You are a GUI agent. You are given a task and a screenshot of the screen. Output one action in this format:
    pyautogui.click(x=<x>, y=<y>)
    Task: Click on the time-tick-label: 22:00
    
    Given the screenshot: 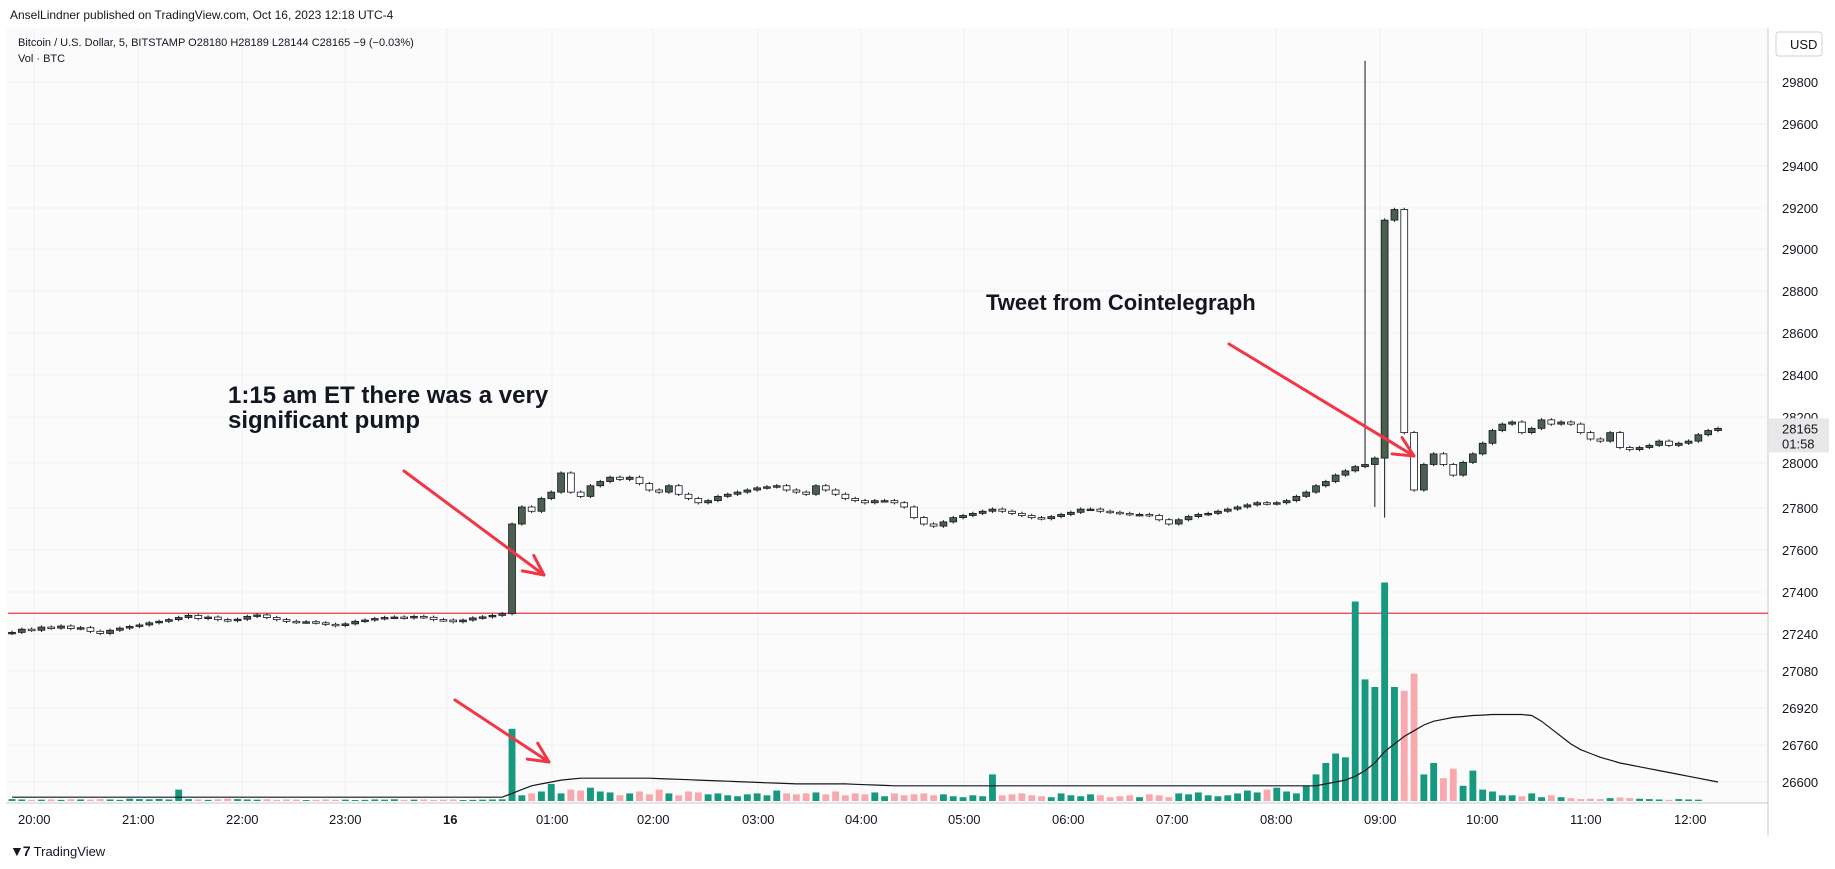 What is the action you would take?
    pyautogui.click(x=242, y=819)
    